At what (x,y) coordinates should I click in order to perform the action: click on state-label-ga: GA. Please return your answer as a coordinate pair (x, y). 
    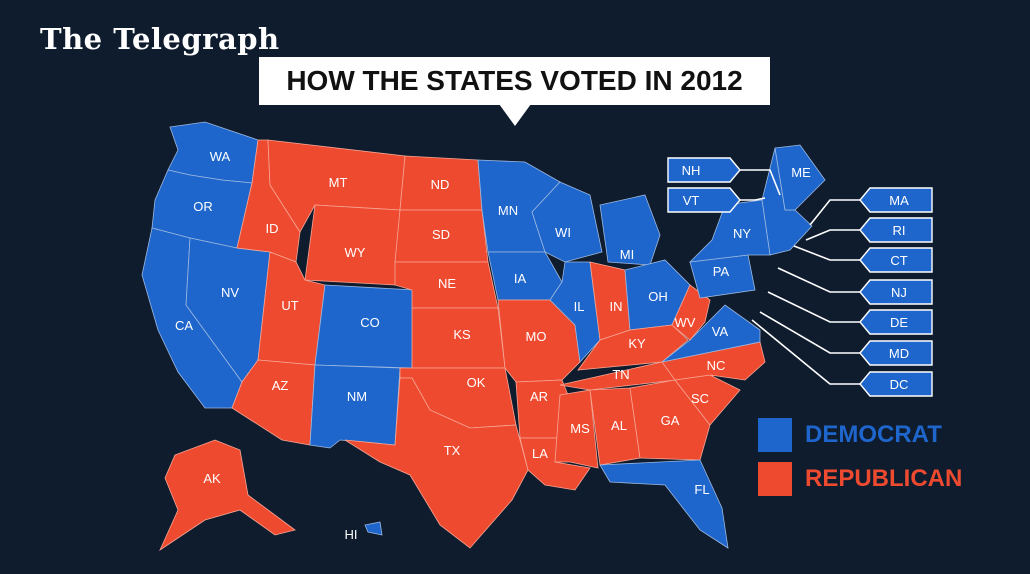
    Looking at the image, I should click on (670, 420).